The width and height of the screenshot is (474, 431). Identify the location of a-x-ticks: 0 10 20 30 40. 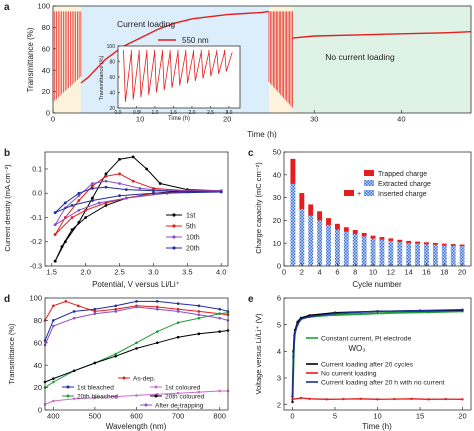
(228, 117).